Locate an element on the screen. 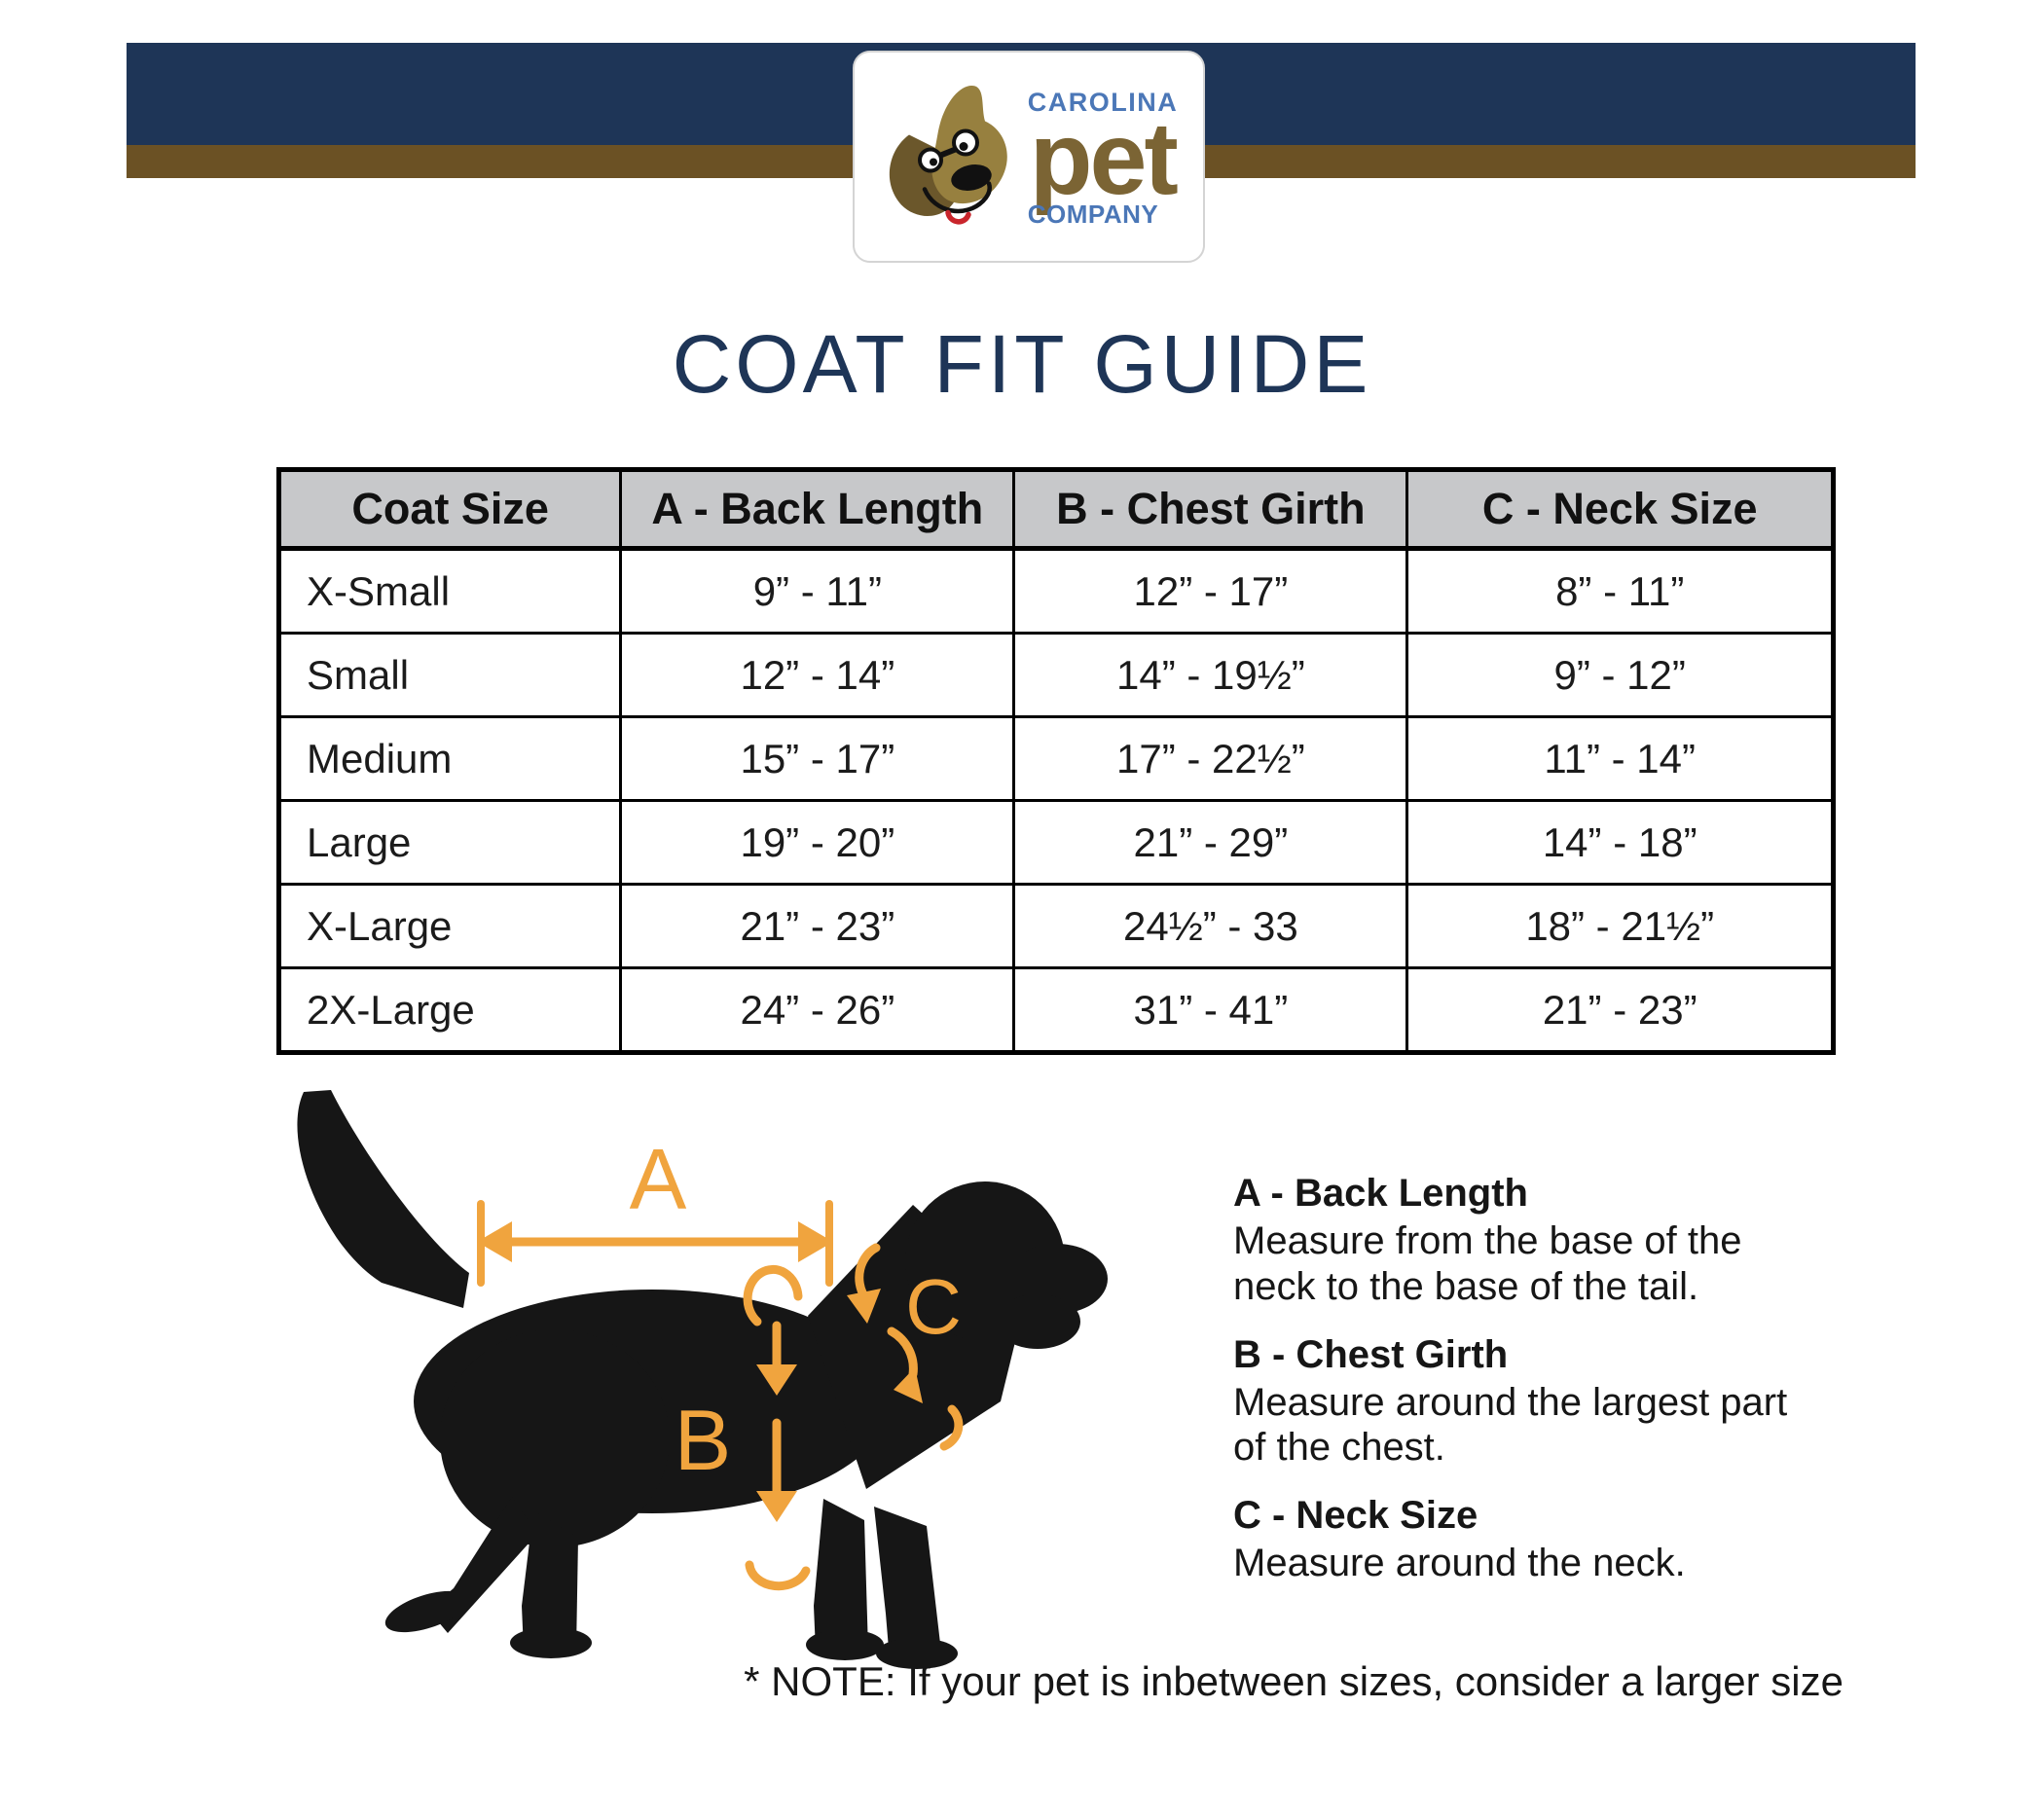  measurement-range-cell: 12” - 17” is located at coordinates (1211, 591).